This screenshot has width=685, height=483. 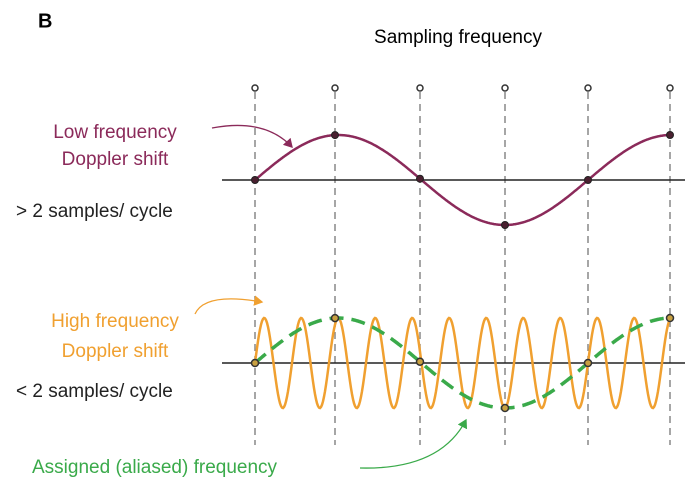 What do you see at coordinates (458, 37) in the screenshot?
I see `title: Sampling frequency` at bounding box center [458, 37].